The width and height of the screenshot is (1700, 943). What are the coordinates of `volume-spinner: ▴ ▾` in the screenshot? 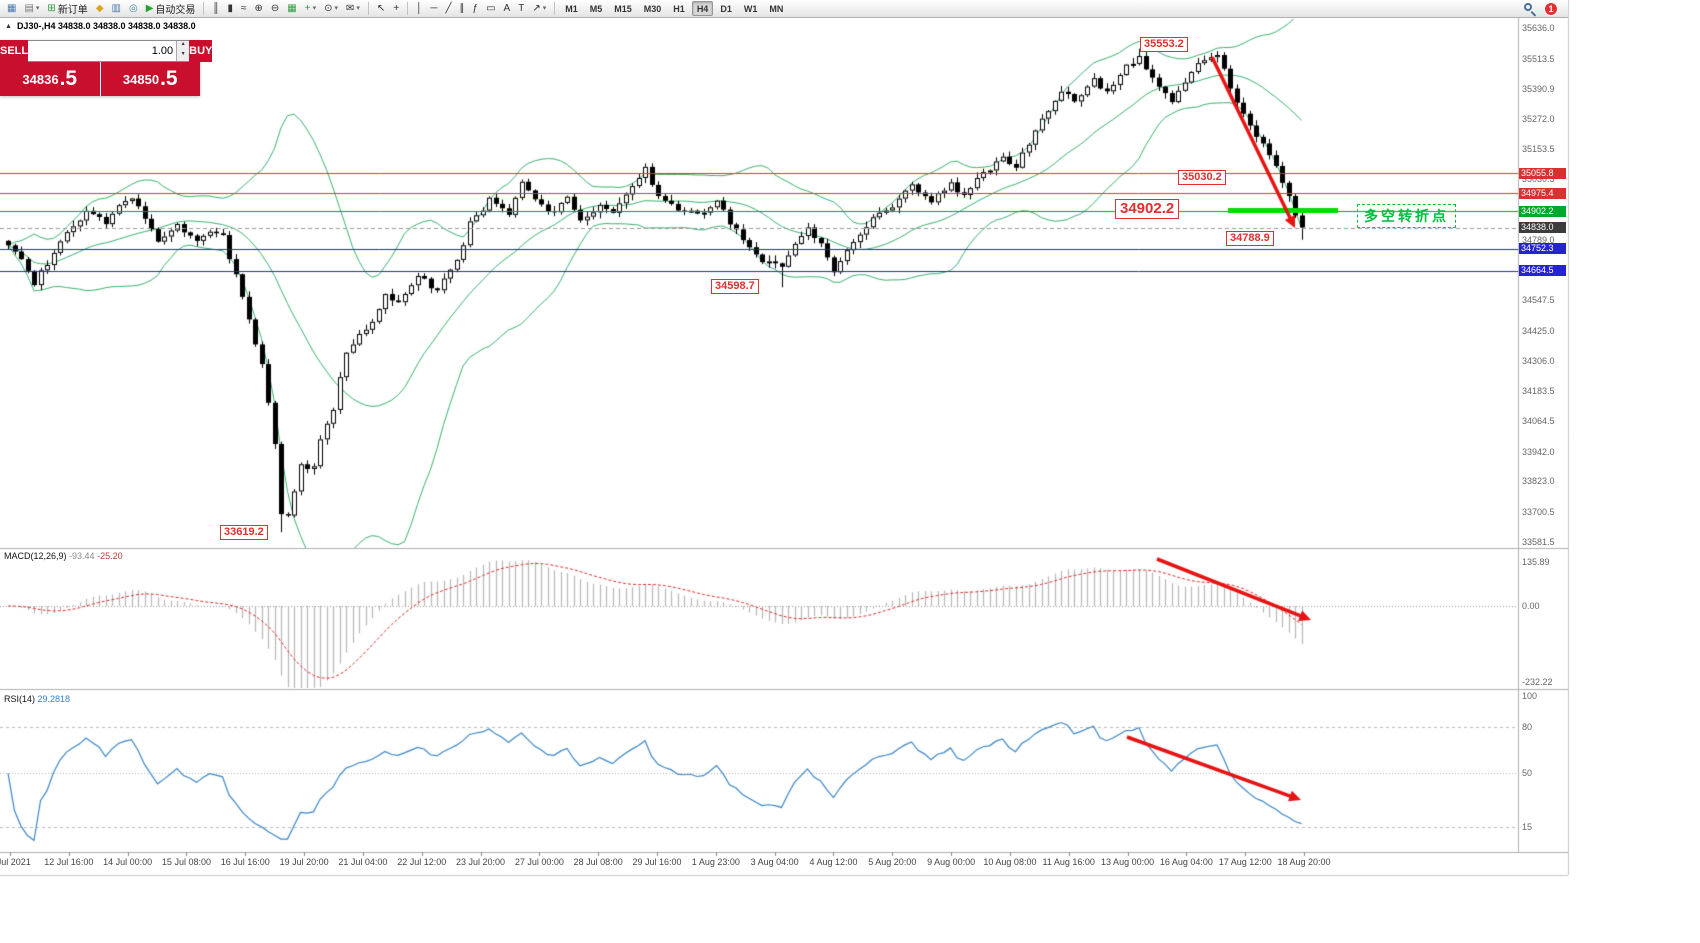 It's located at (183, 51).